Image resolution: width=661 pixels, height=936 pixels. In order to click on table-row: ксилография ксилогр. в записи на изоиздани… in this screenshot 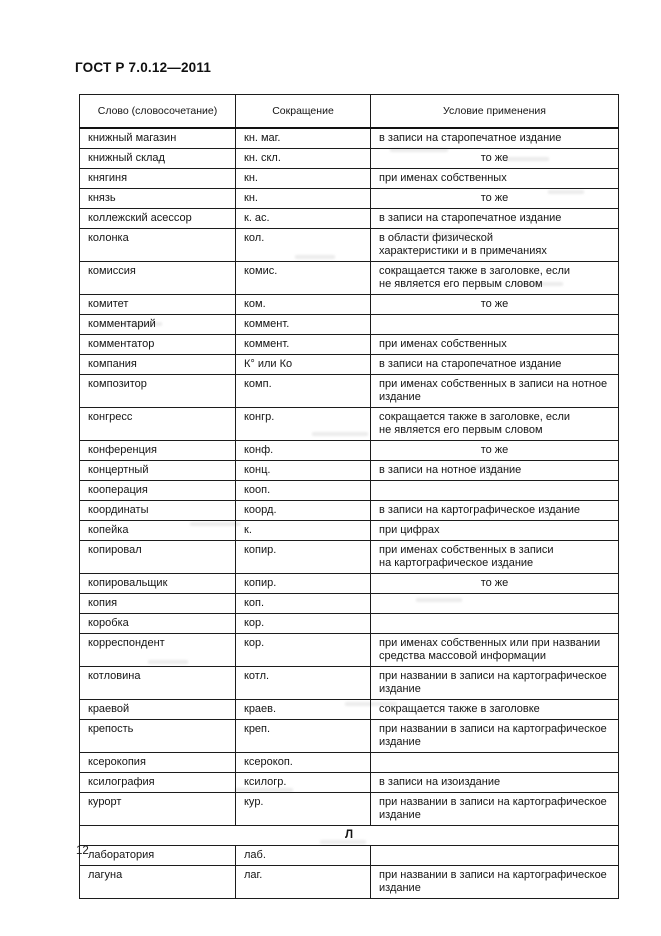, I will do `click(349, 782)`.